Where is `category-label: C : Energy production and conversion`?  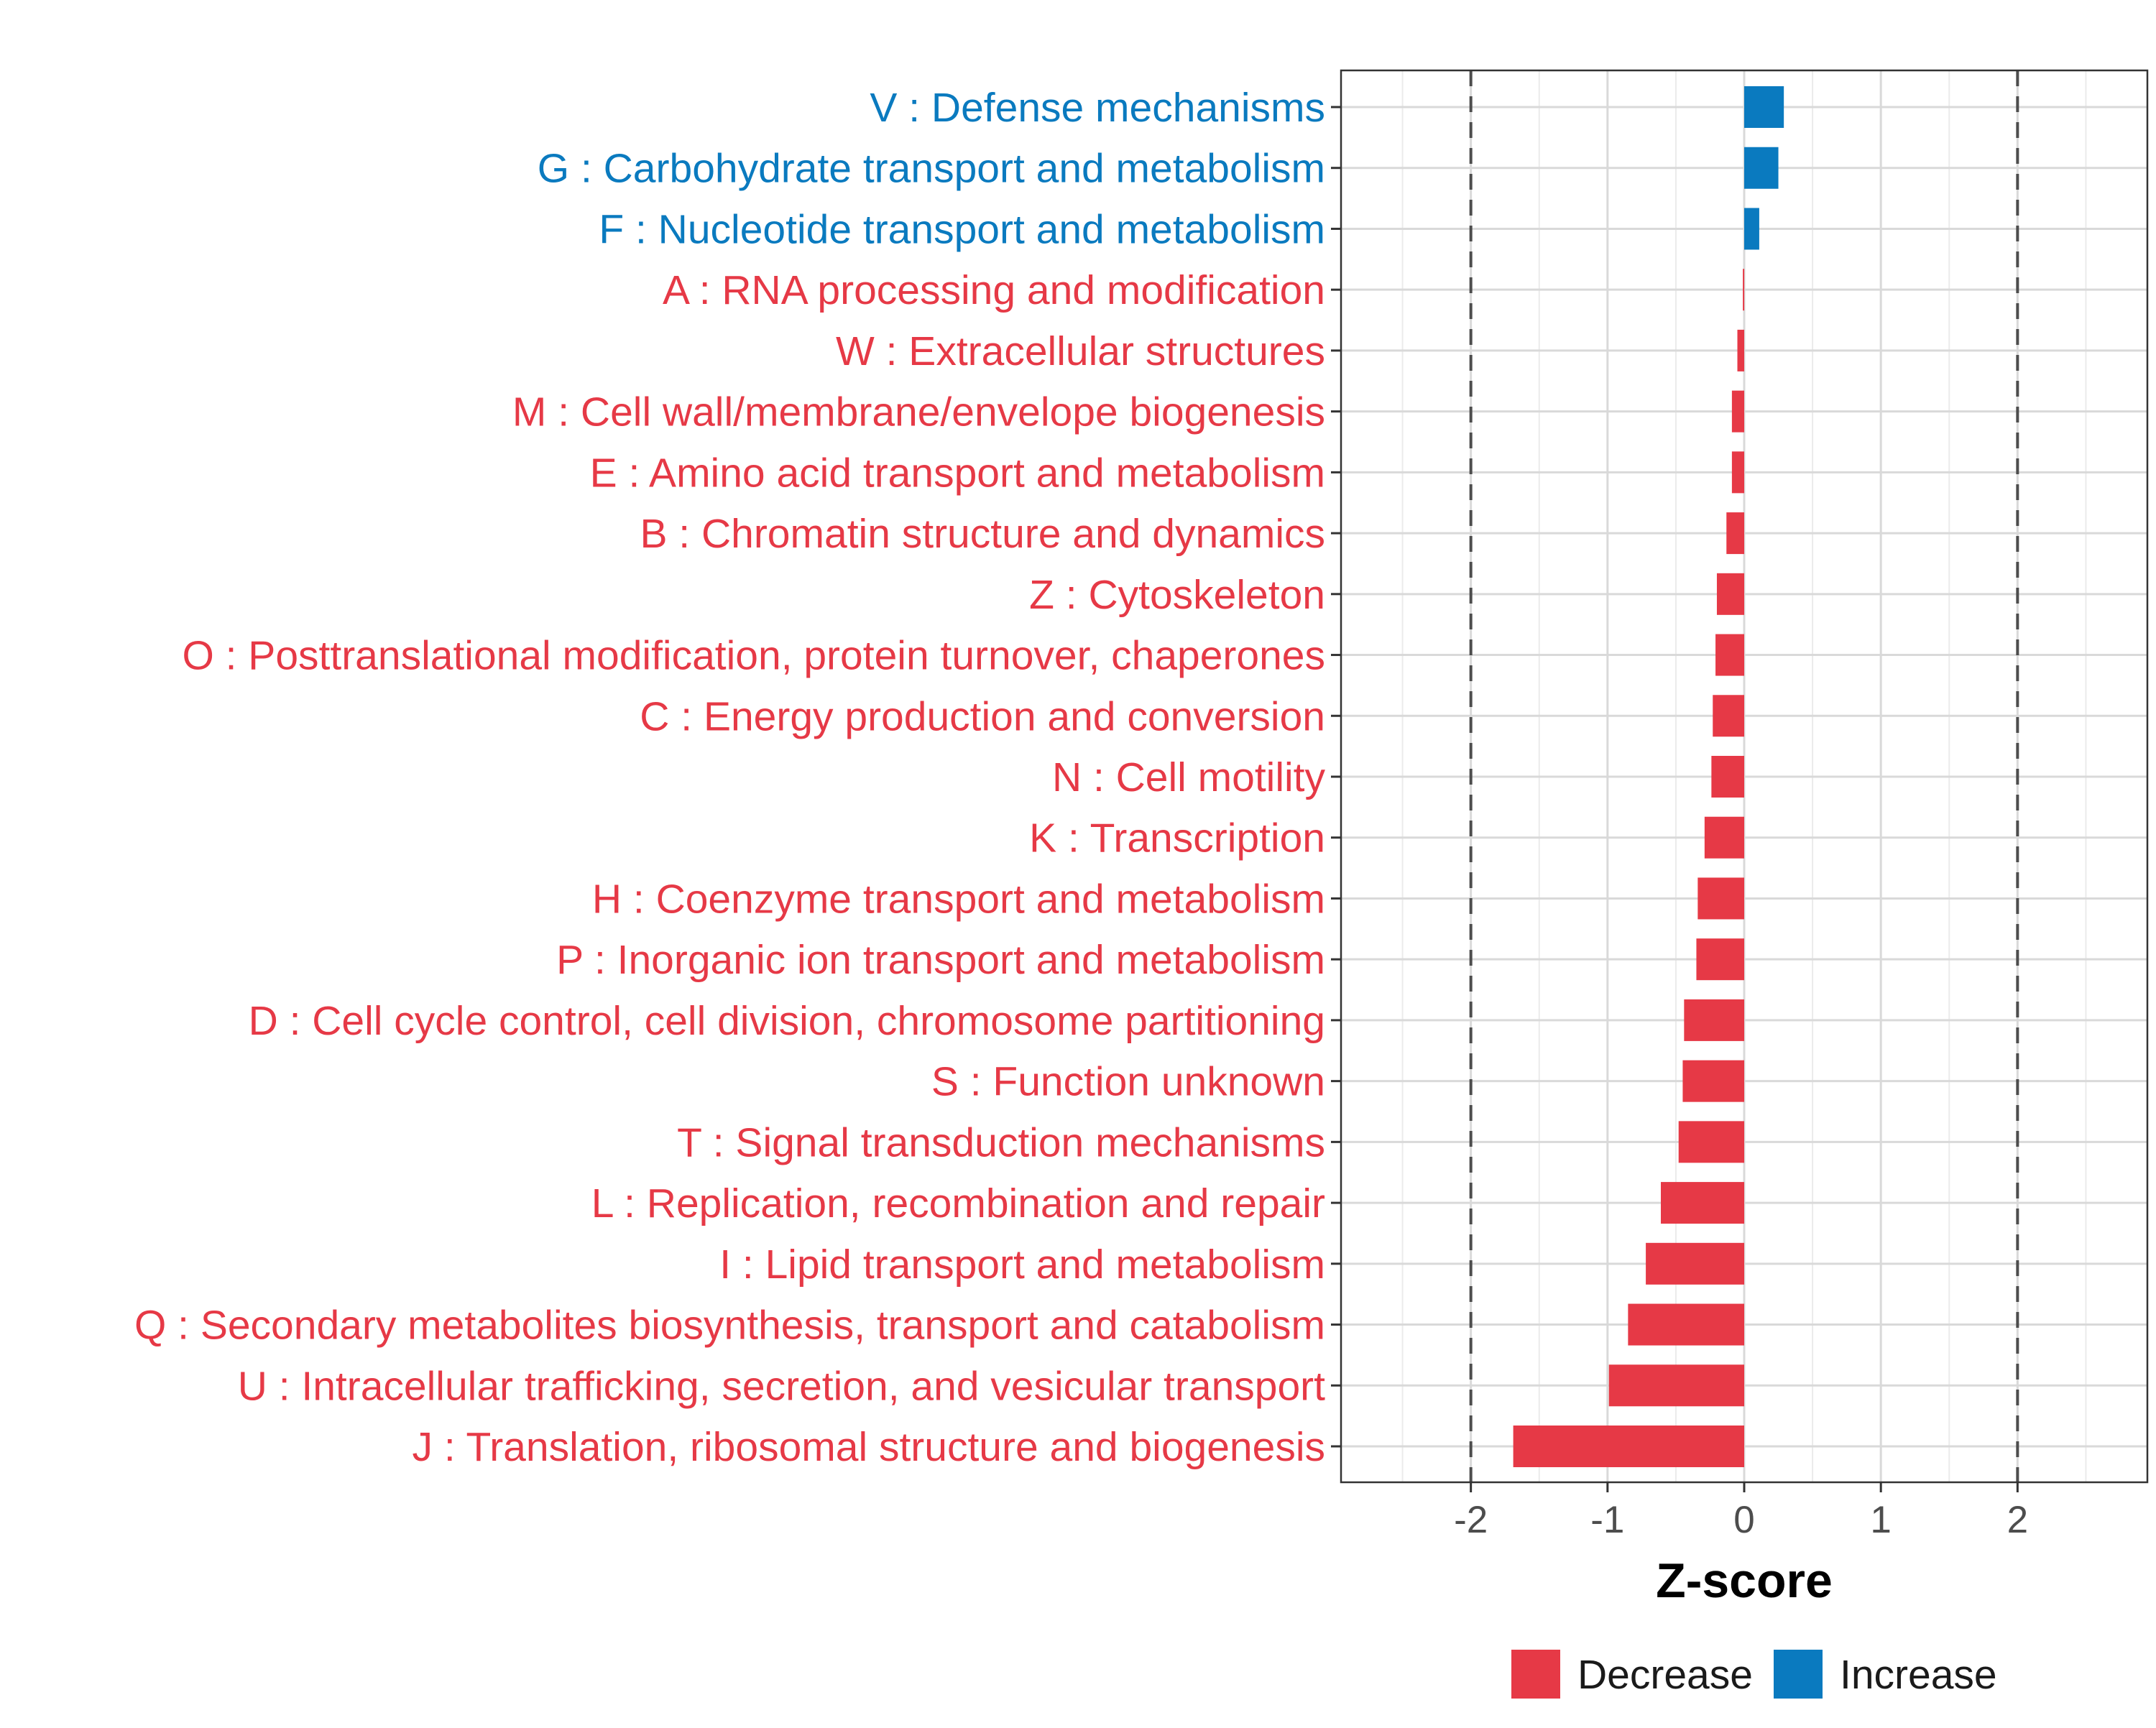 category-label: C : Energy production and conversion is located at coordinates (983, 716).